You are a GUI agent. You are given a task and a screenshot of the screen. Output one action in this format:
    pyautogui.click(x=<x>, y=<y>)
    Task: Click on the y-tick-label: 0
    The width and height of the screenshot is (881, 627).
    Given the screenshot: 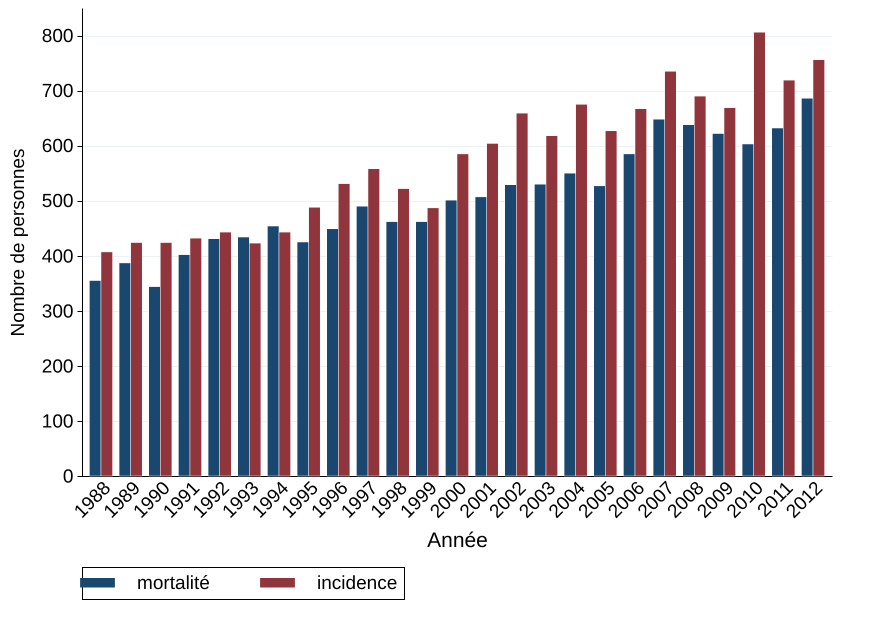 What is the action you would take?
    pyautogui.click(x=68, y=477)
    